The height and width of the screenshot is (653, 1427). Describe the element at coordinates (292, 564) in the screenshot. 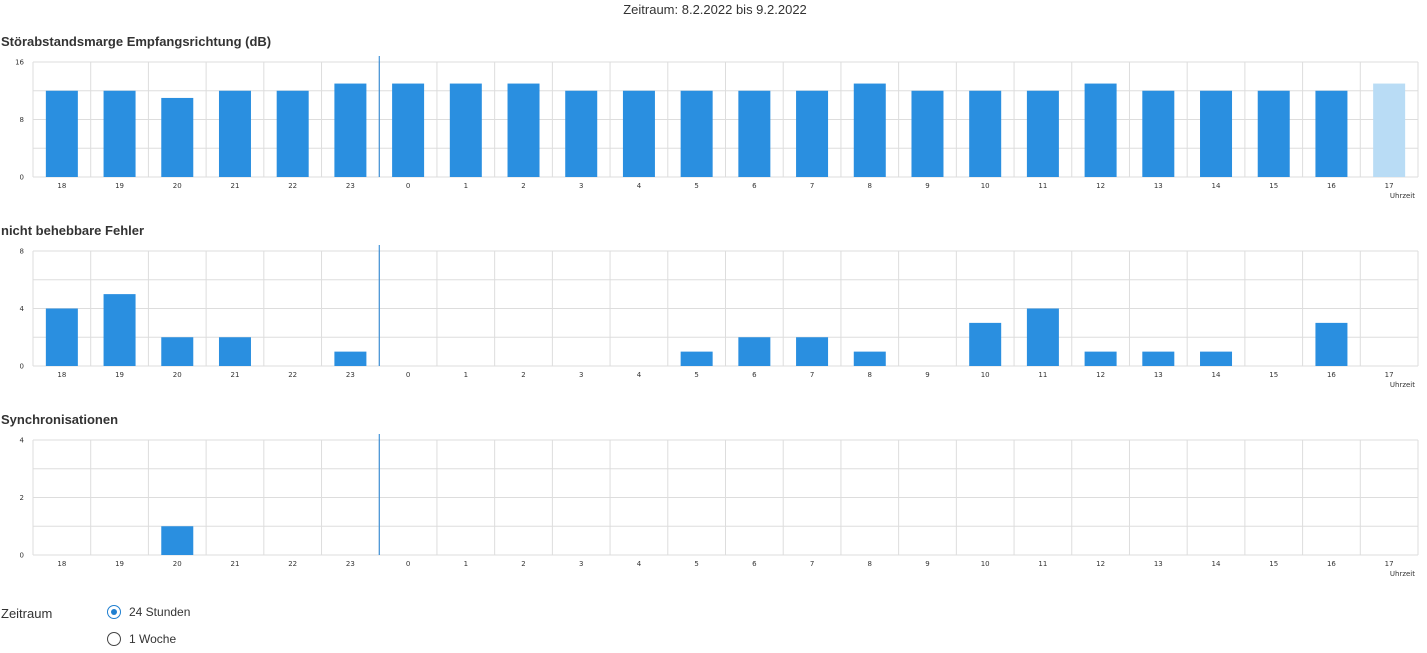

I see `x-tick-label: 22` at that location.